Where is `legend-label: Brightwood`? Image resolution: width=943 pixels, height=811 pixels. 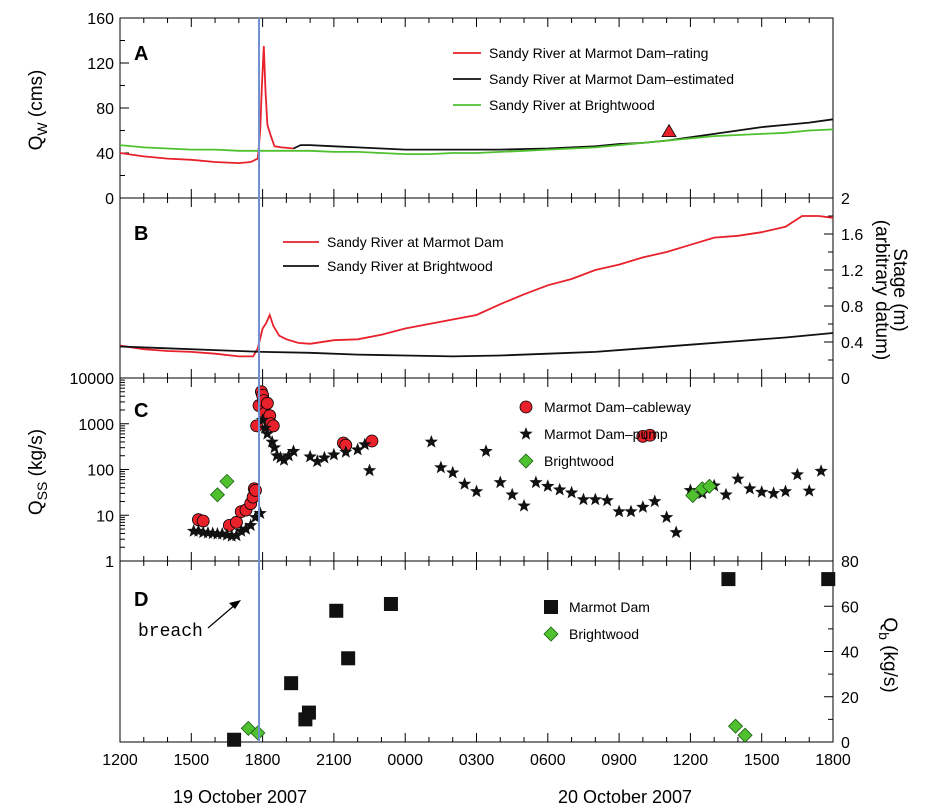 legend-label: Brightwood is located at coordinates (579, 461).